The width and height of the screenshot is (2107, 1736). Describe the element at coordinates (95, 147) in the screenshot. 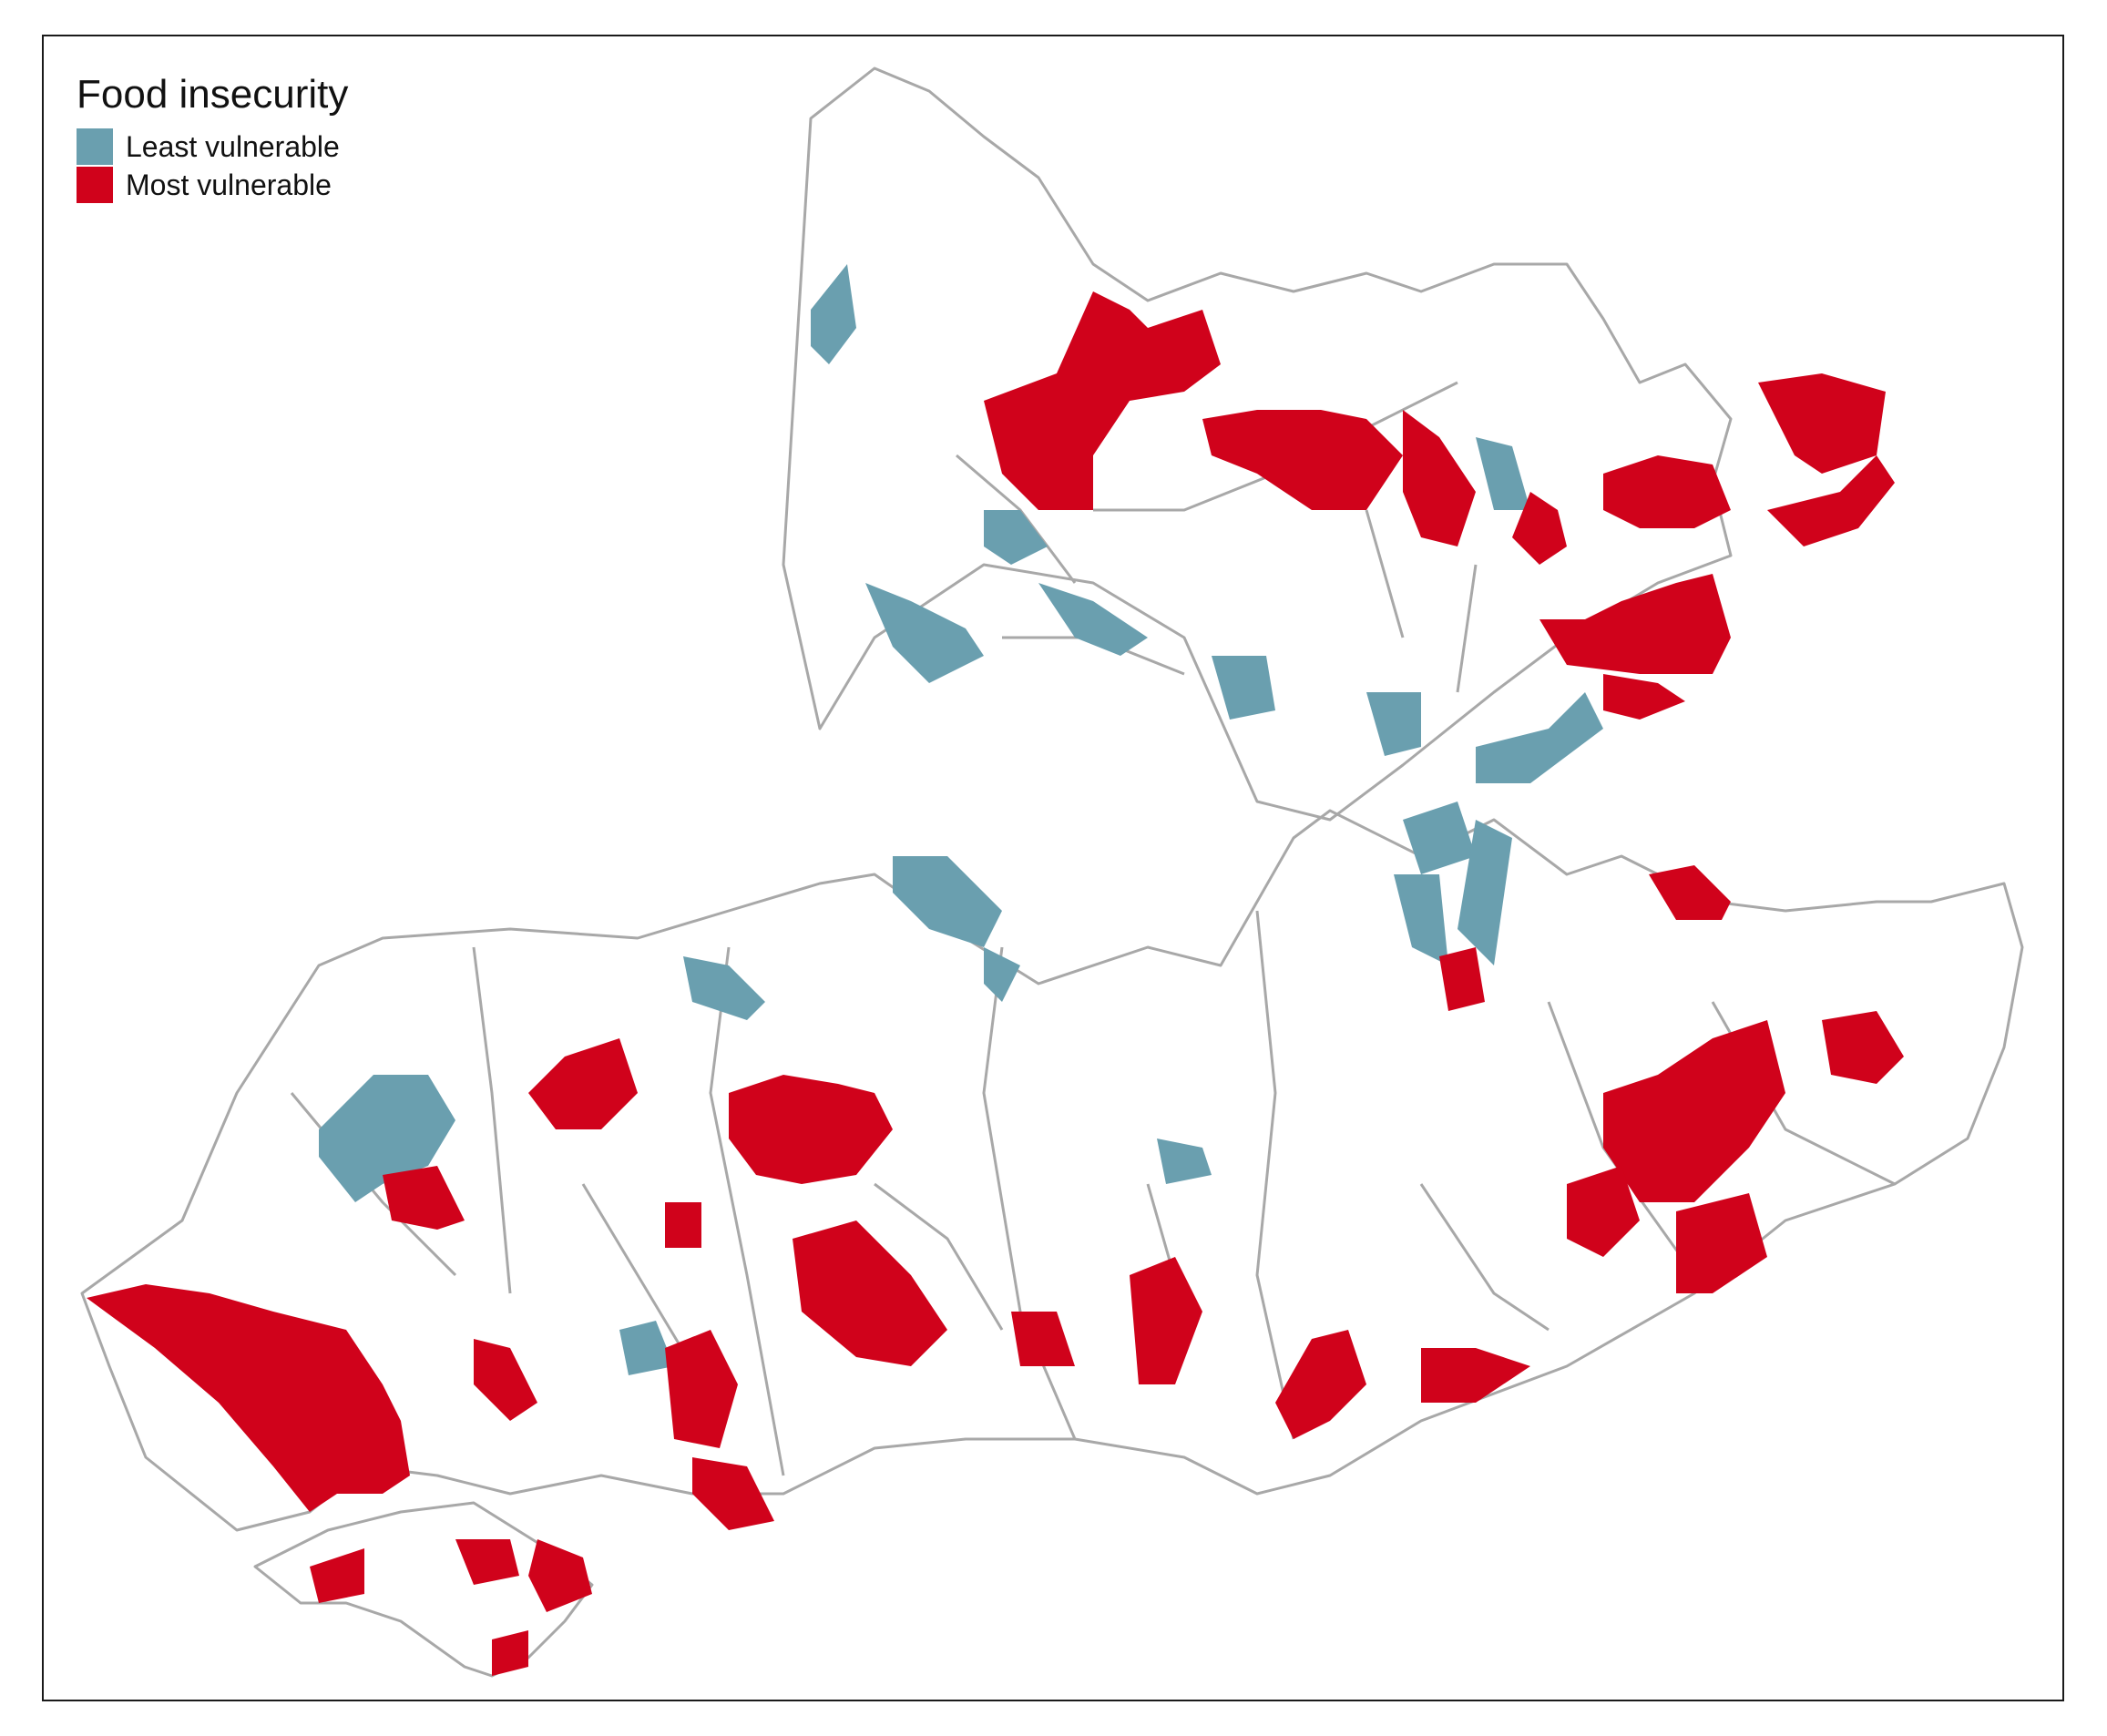

I see `legend-swatch-least` at that location.